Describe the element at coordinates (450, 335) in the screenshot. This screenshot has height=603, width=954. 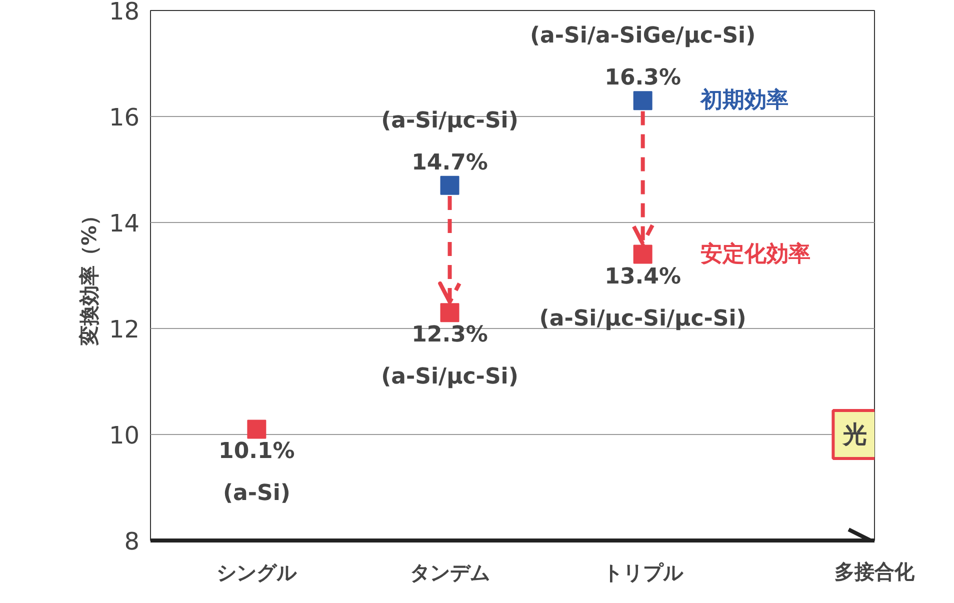
I see `data-label: 12.3%` at that location.